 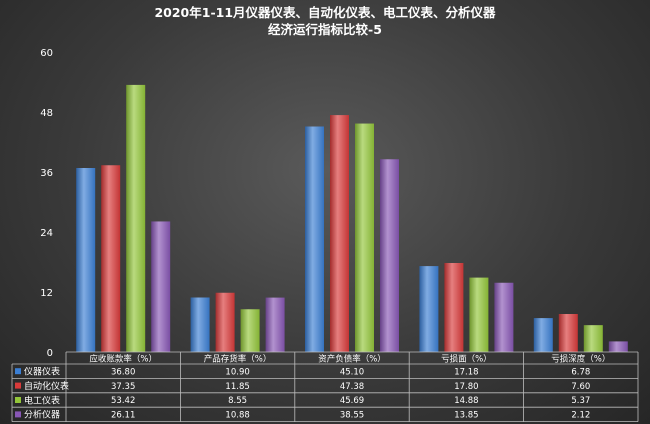 I want to click on table-cell-value: 5.37, so click(x=580, y=401).